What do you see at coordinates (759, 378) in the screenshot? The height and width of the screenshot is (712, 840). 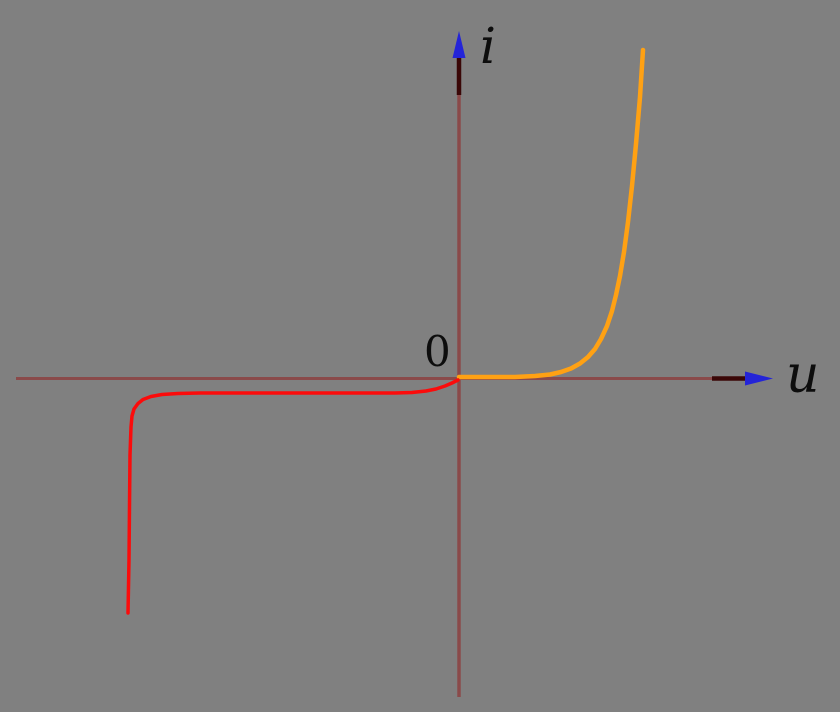 I see `x-axis-arrowhead-icon` at bounding box center [759, 378].